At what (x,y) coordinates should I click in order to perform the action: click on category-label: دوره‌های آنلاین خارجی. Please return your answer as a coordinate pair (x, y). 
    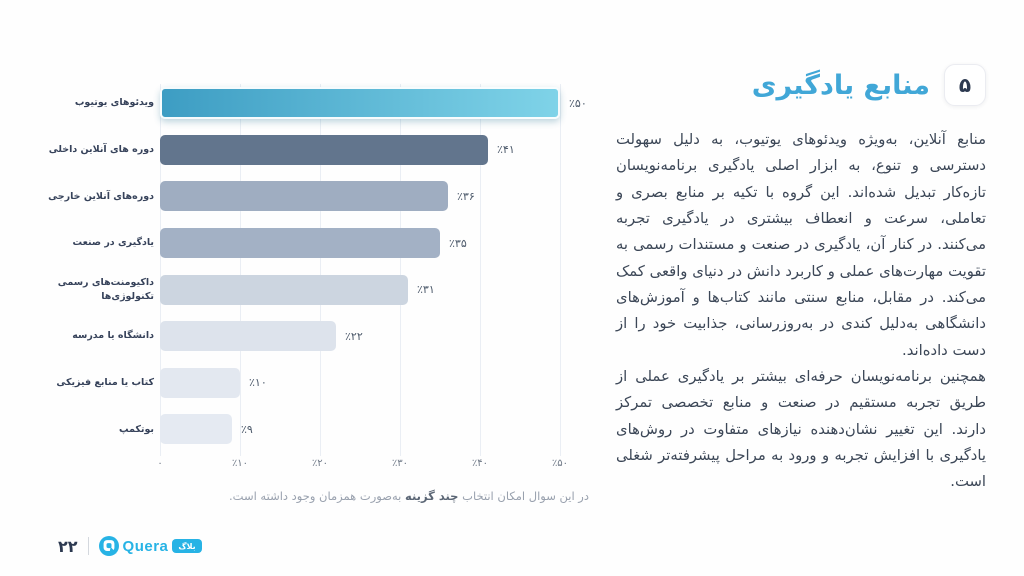
    Looking at the image, I should click on (101, 196).